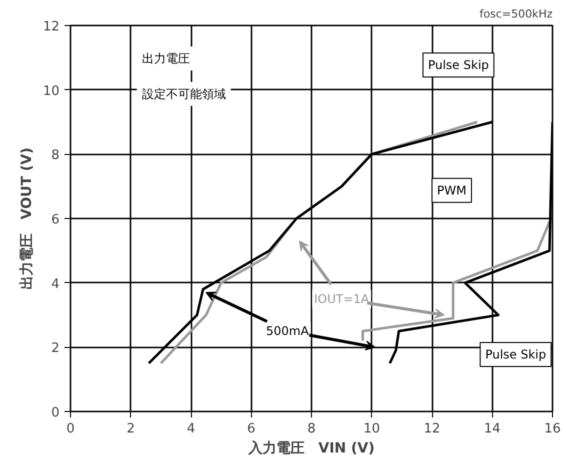  What do you see at coordinates (51, 27) in the screenshot?
I see `y-tick-label: 12` at bounding box center [51, 27].